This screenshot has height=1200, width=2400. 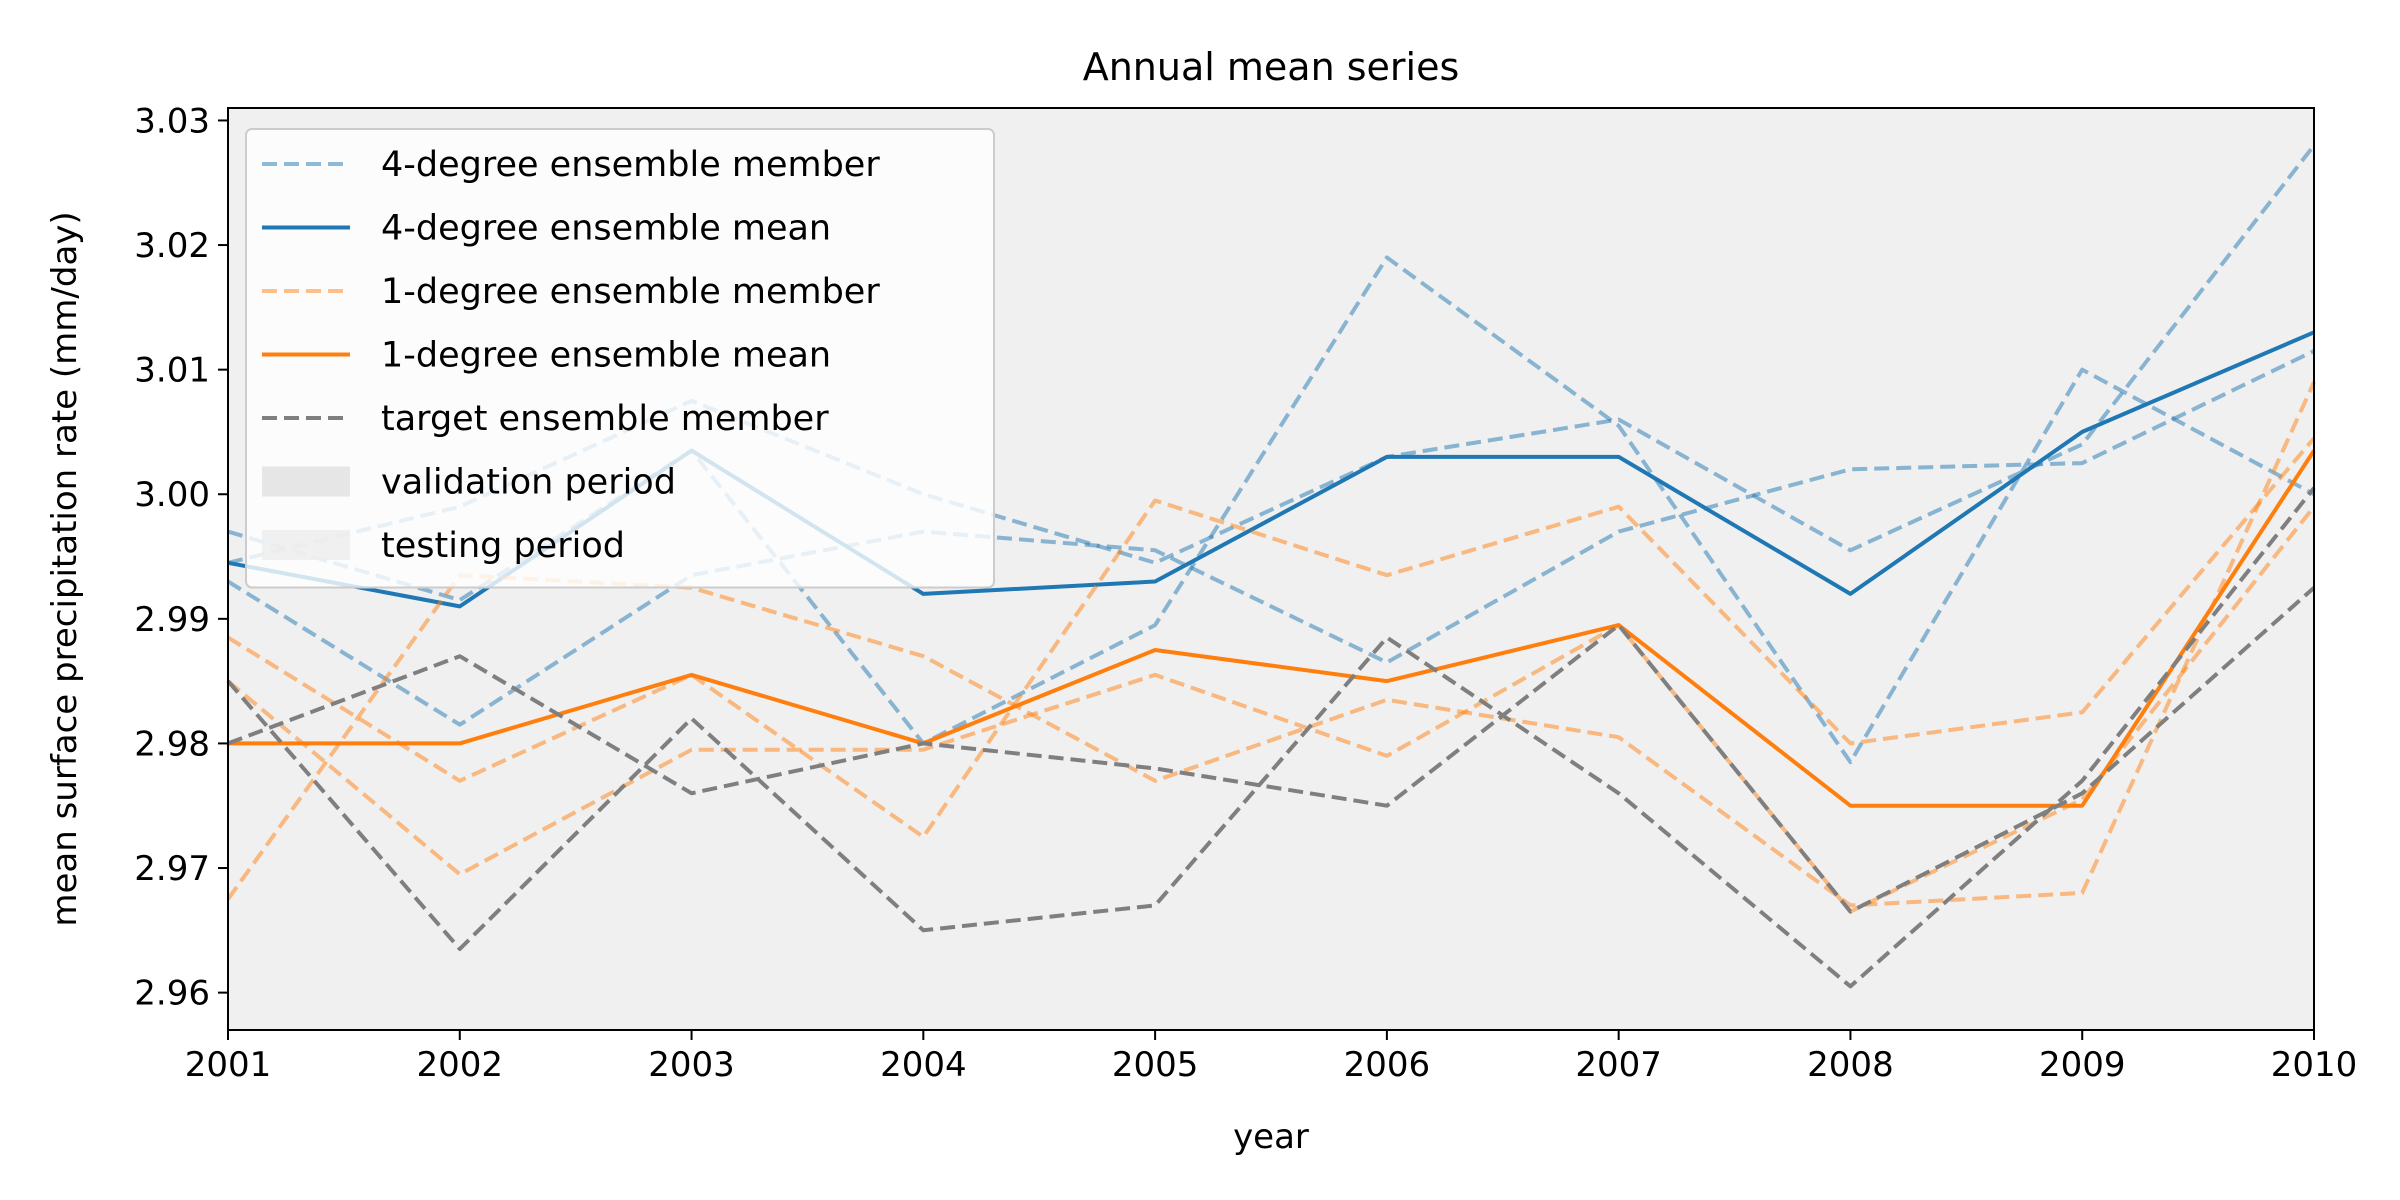 What do you see at coordinates (1850, 1065) in the screenshot?
I see `x-tick-label: 2008` at bounding box center [1850, 1065].